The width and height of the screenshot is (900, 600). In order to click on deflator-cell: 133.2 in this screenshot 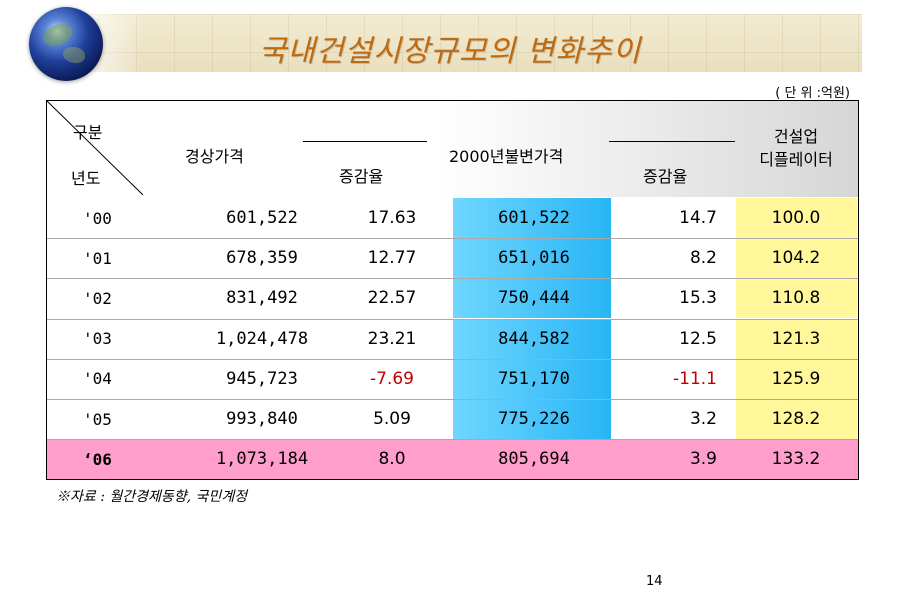, I will do `click(796, 459)`.